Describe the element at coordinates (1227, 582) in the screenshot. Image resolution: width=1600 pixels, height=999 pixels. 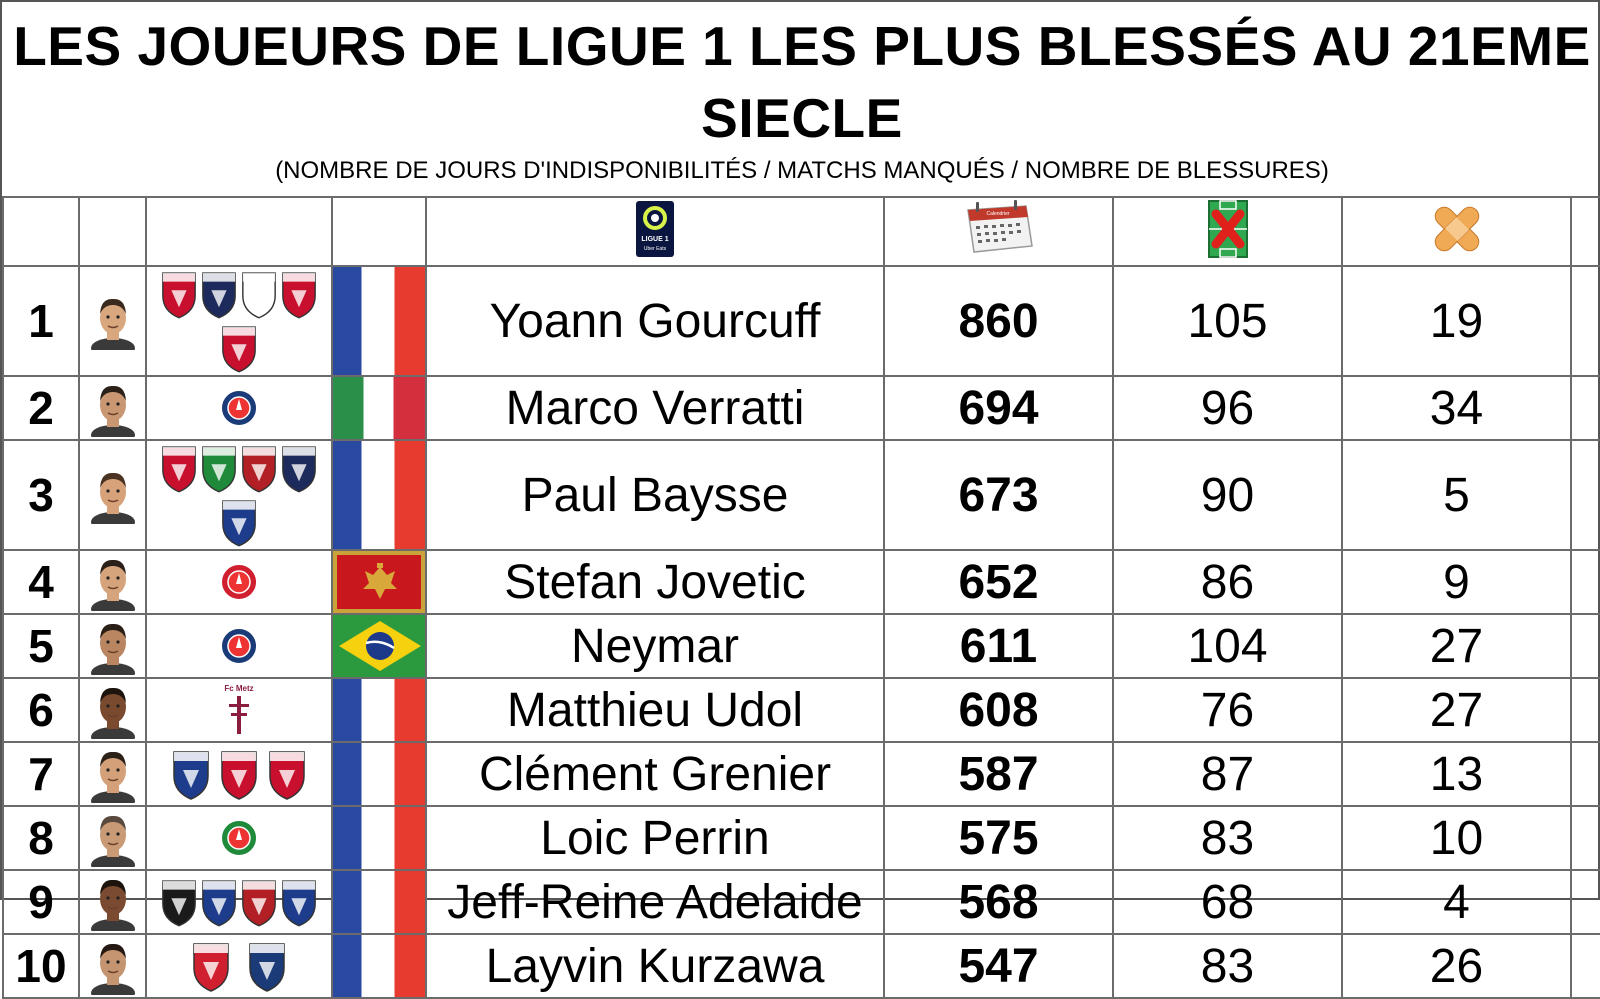
I see `matches-missed: 86` at that location.